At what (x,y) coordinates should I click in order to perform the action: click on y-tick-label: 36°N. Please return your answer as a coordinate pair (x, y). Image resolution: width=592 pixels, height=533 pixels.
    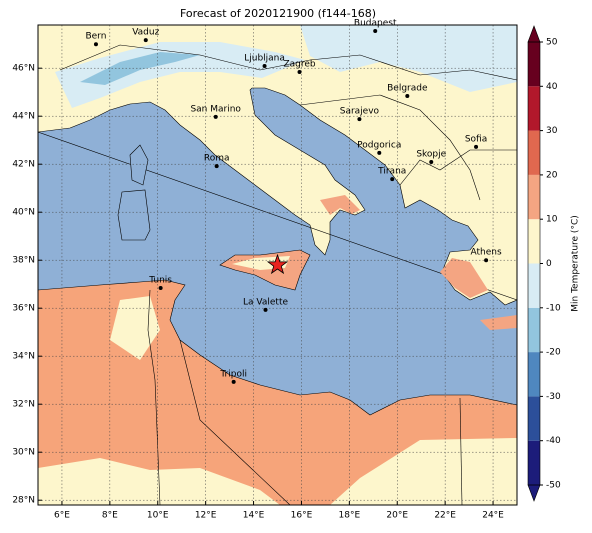
    Looking at the image, I should click on (23, 309).